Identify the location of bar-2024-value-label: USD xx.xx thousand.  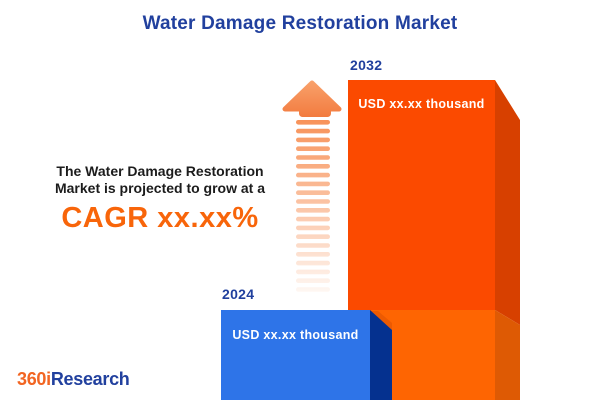
(295, 335).